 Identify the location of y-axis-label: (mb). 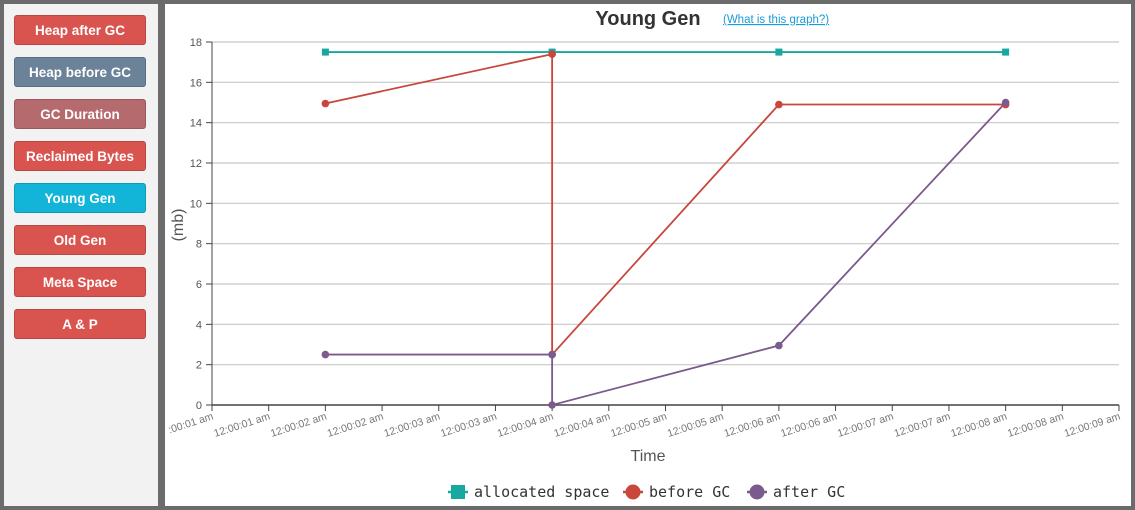
(178, 225).